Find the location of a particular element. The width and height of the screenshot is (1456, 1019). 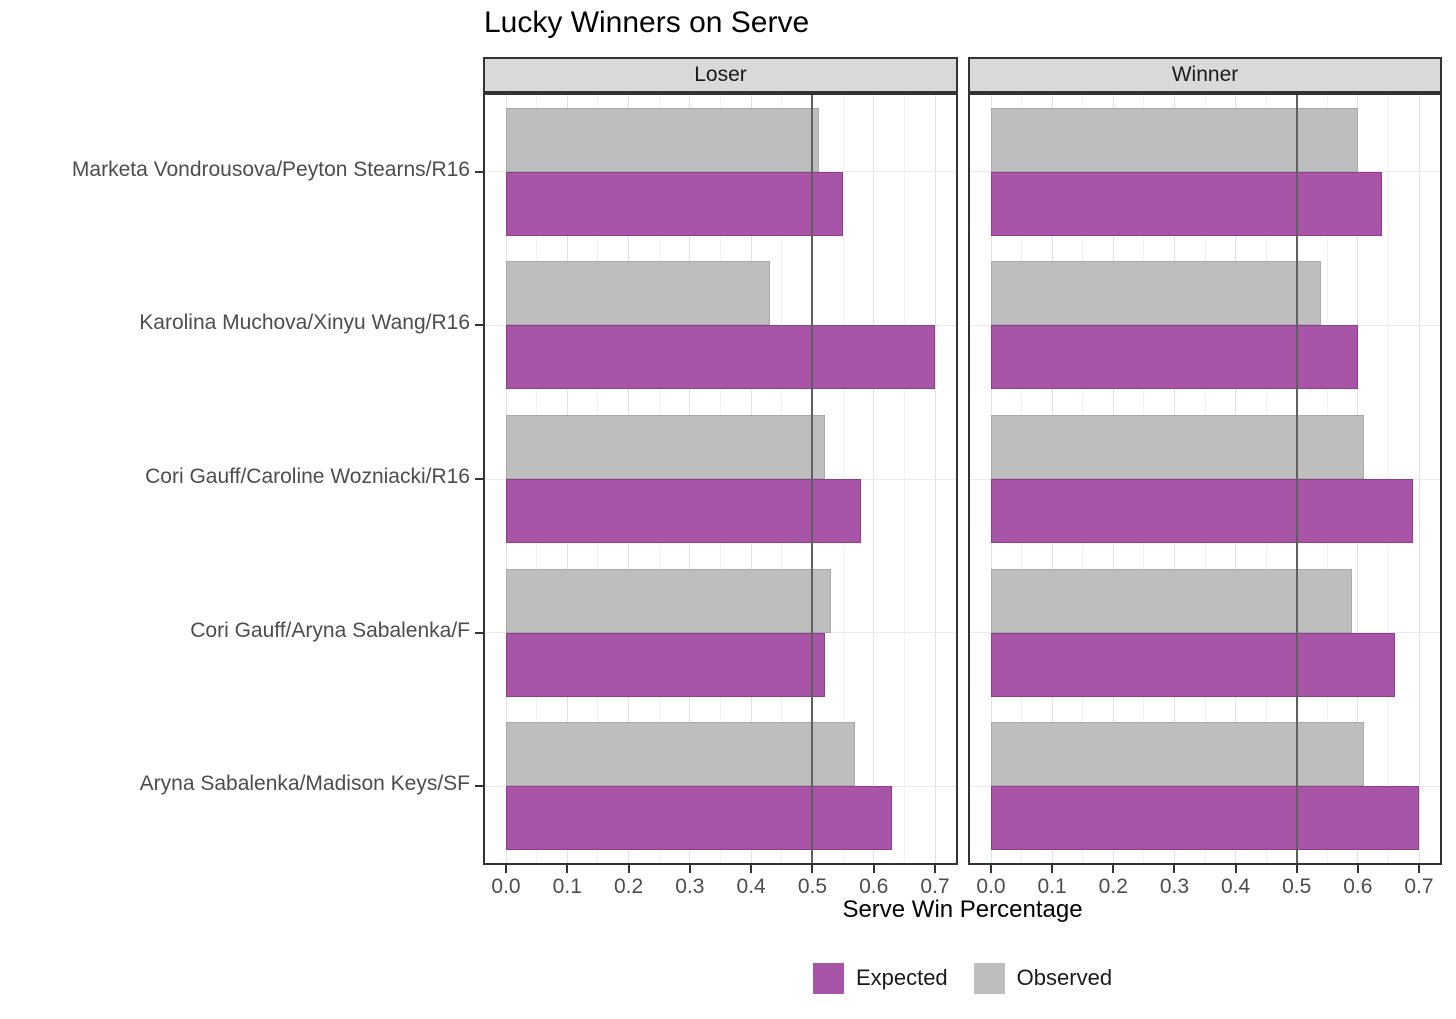

facet-strip-winner-label: Winner is located at coordinates (1205, 74).